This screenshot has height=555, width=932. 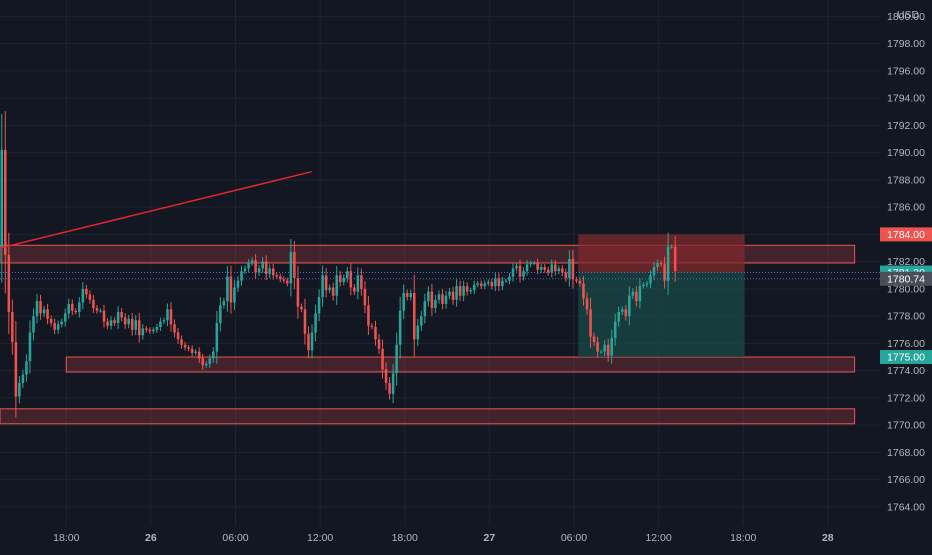 I want to click on price-tick-label: 1764.00, so click(x=906, y=507).